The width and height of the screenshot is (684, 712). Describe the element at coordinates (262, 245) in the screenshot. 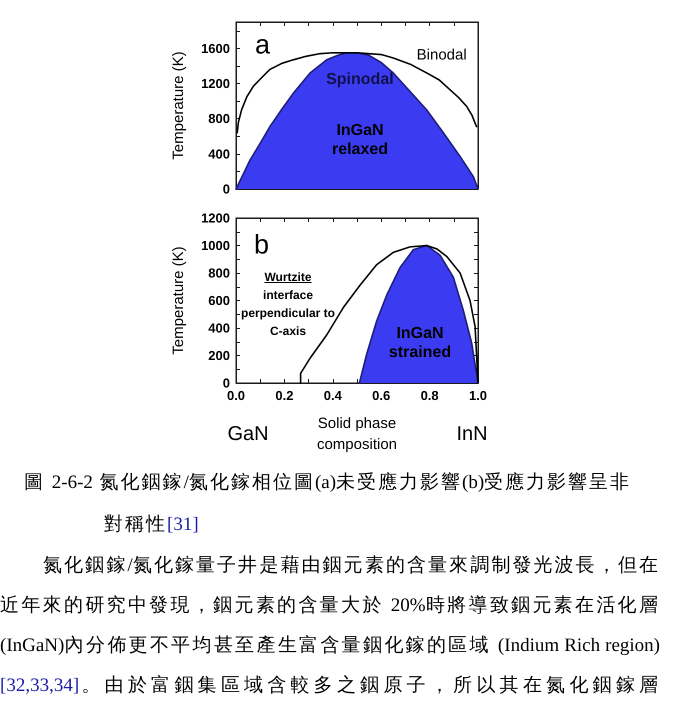

I see `chart-title: b` at that location.